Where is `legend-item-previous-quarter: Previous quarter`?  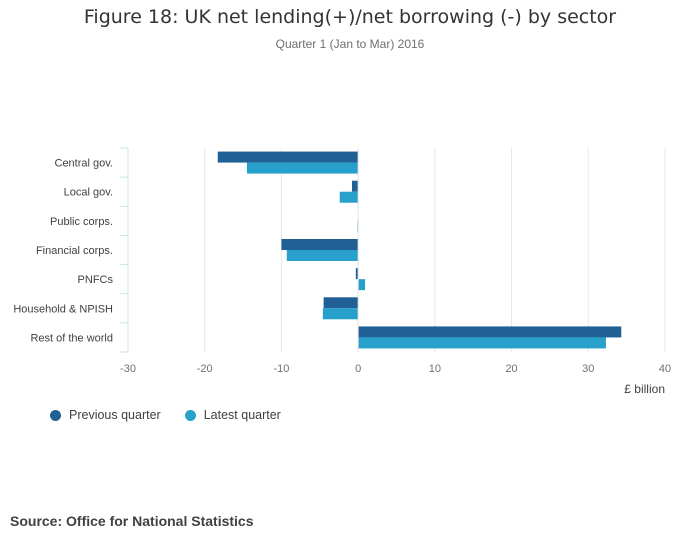
legend-item-previous-quarter: Previous quarter is located at coordinates (105, 415).